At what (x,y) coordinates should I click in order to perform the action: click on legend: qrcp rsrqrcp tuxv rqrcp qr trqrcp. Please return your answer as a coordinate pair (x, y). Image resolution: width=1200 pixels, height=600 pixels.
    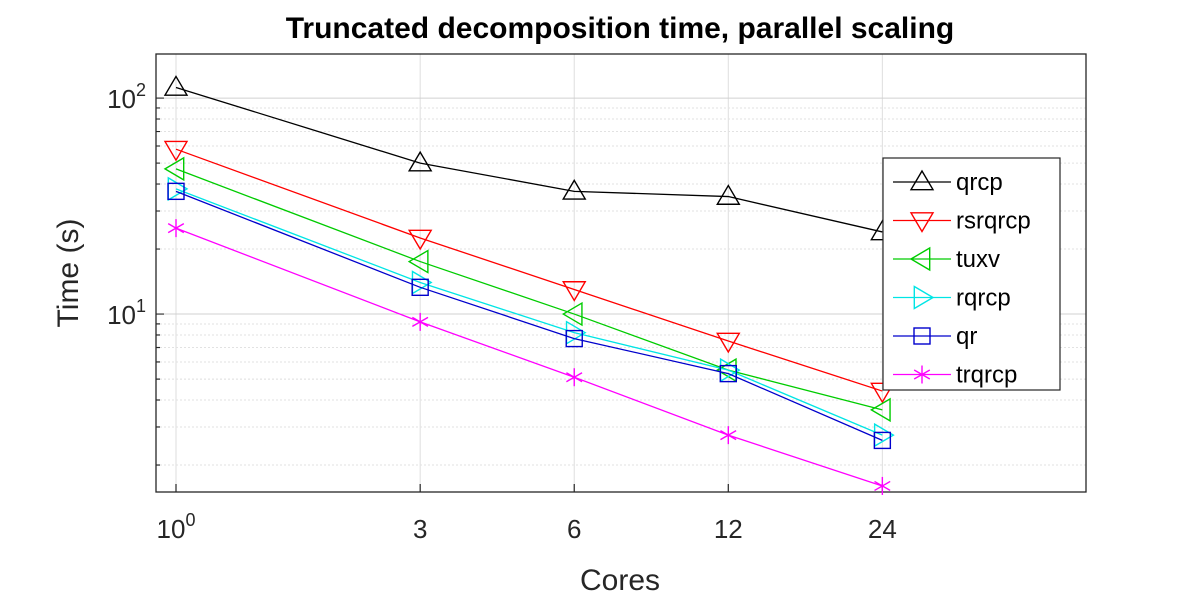
    Looking at the image, I should click on (971, 274).